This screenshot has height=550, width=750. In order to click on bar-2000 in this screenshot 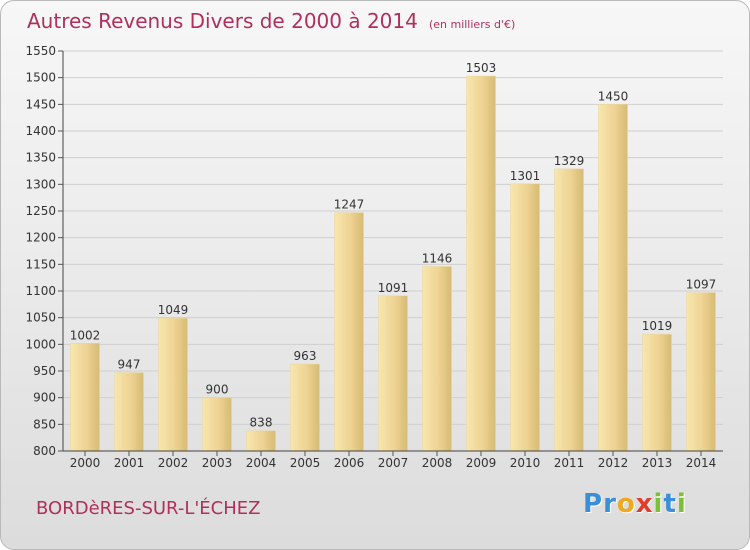, I will do `click(85, 397)`.